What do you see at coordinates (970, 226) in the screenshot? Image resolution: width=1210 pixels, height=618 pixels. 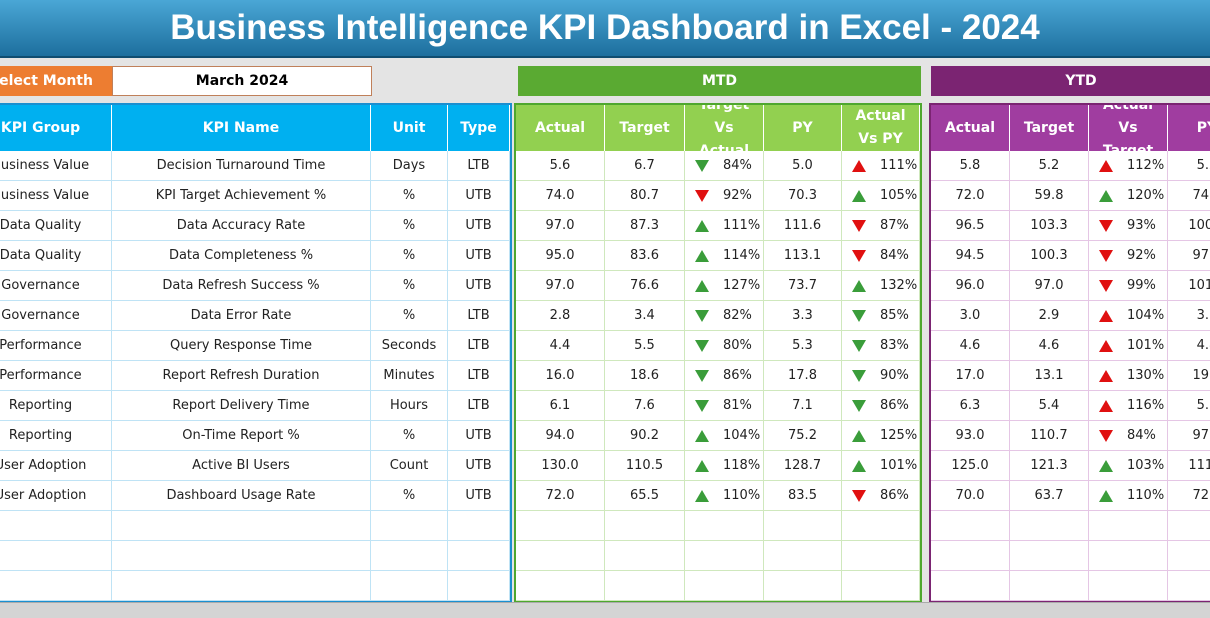 I see `value-cell: 96.5` at bounding box center [970, 226].